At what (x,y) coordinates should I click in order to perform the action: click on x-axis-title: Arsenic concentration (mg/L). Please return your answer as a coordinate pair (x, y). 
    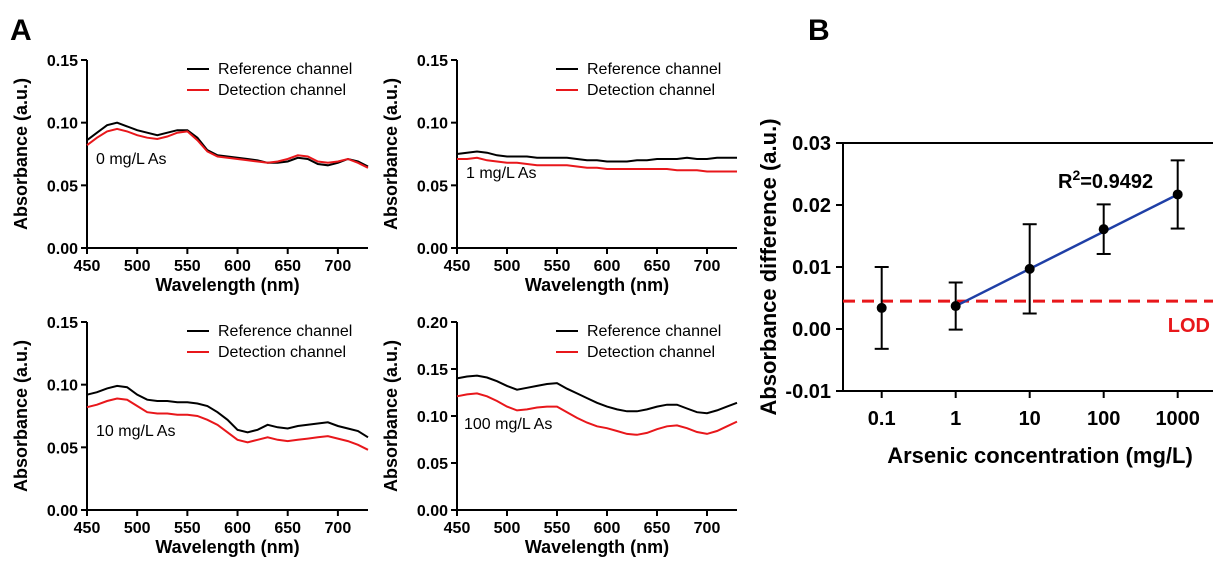
    Looking at the image, I should click on (1040, 455).